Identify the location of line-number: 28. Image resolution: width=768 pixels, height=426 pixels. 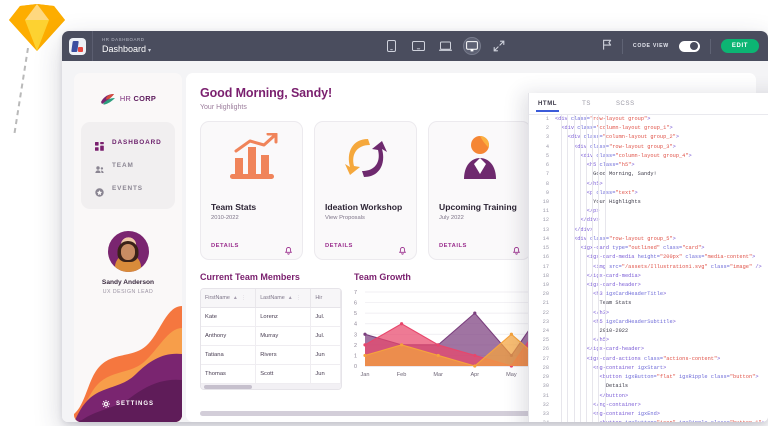
(545, 367).